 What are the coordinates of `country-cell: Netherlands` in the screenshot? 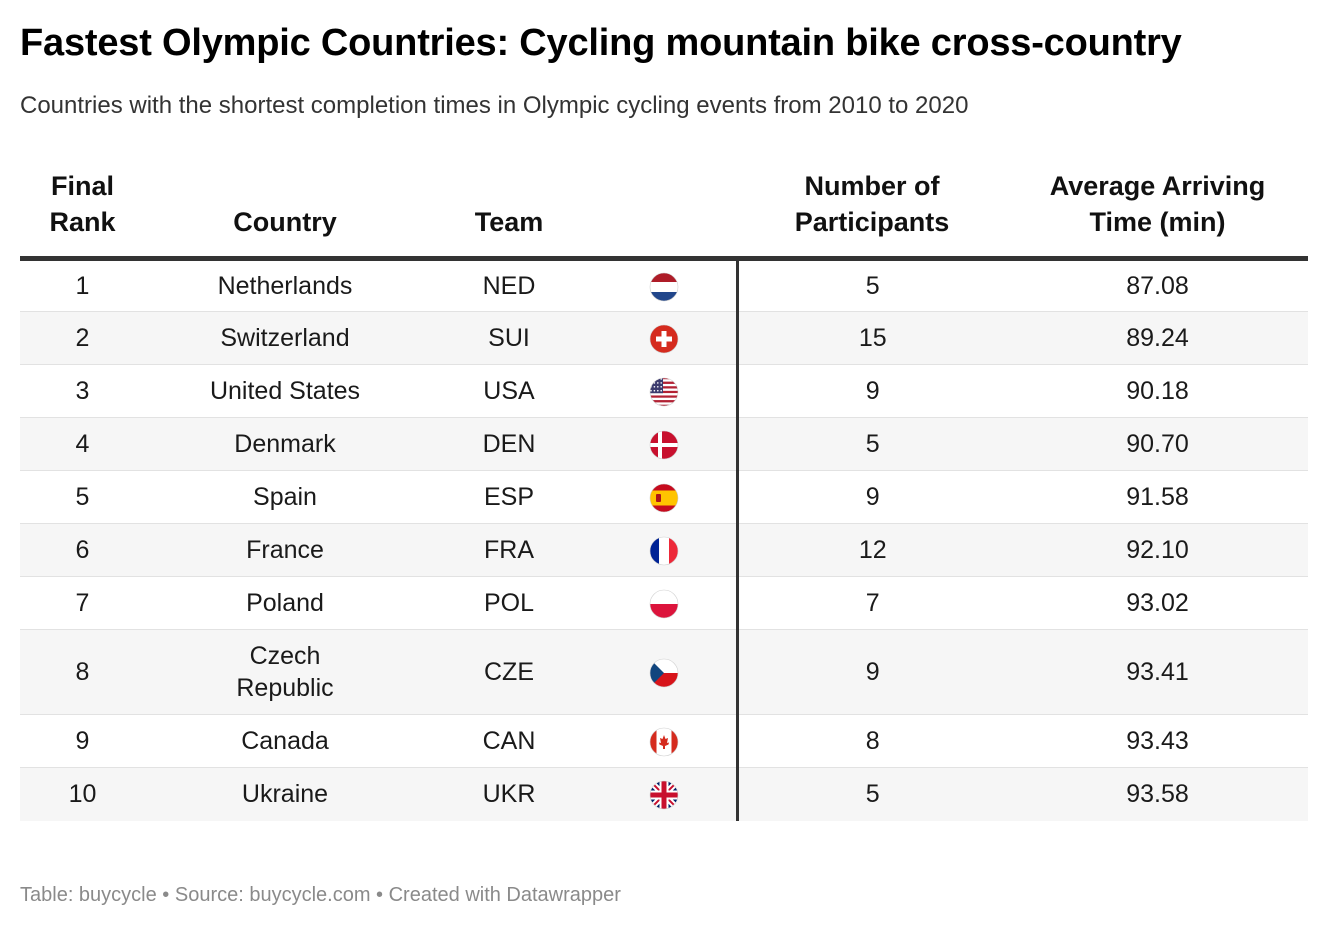 It's located at (285, 285).